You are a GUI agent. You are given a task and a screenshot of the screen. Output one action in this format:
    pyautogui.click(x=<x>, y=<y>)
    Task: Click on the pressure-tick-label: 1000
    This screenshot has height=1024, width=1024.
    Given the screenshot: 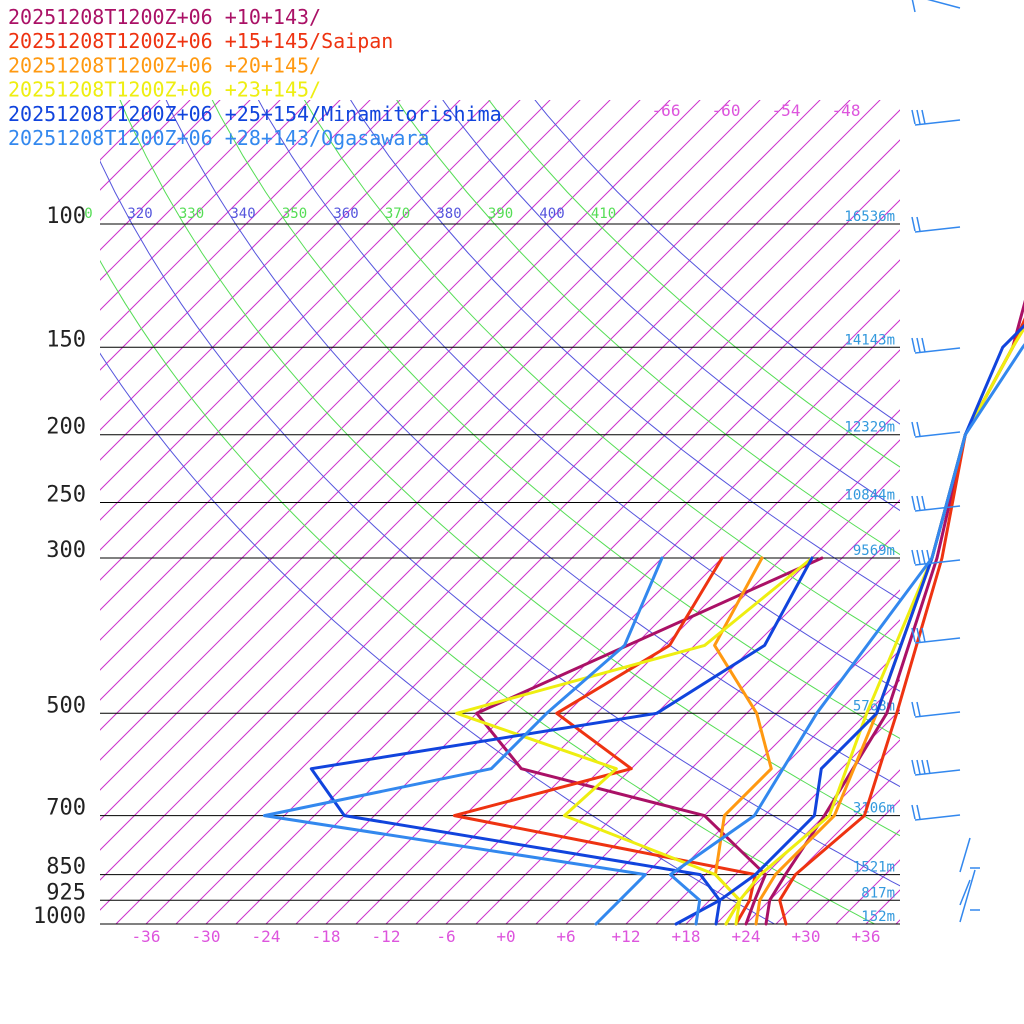 What is the action you would take?
    pyautogui.click(x=59, y=916)
    